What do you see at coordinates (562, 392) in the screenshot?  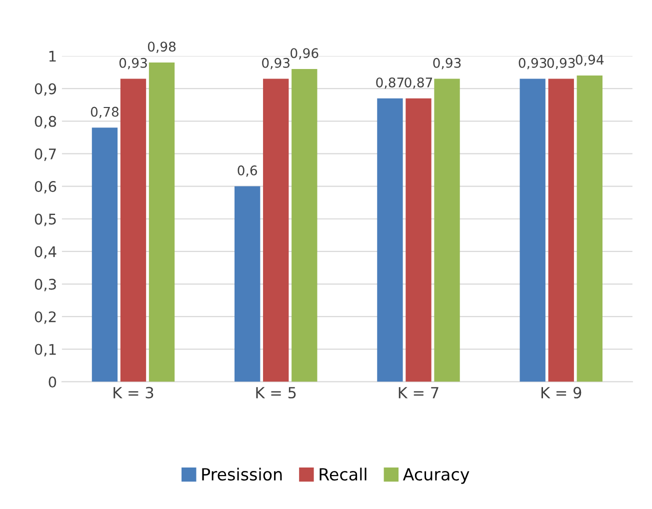 I see `x-tick-label: K = 9` at bounding box center [562, 392].